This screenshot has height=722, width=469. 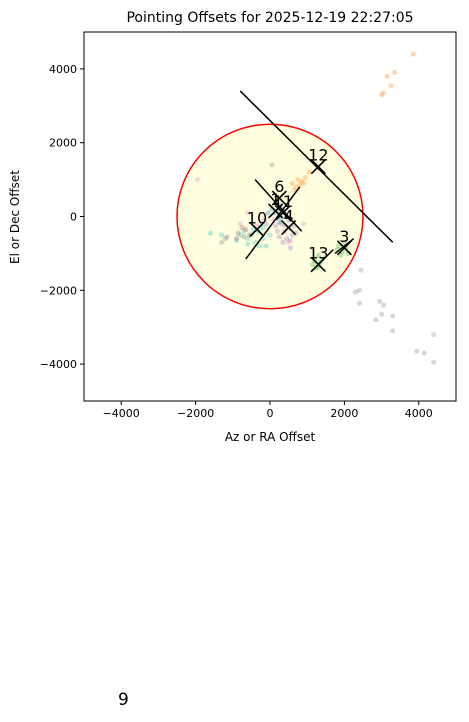 I want to click on marker-label: 12, so click(x=318, y=155).